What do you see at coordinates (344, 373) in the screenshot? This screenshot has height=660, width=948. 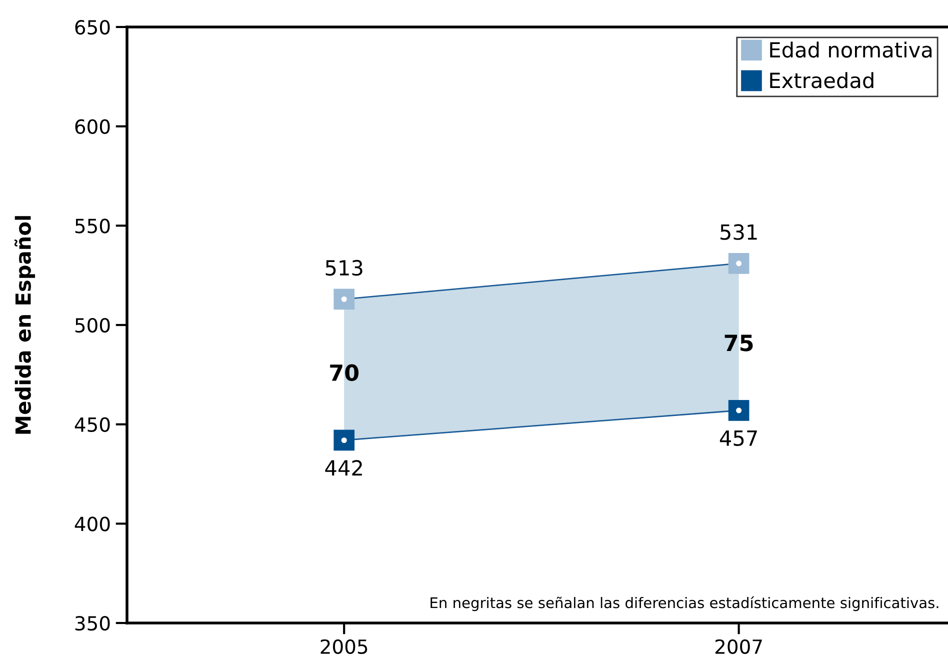 I see `annotation: 70` at bounding box center [344, 373].